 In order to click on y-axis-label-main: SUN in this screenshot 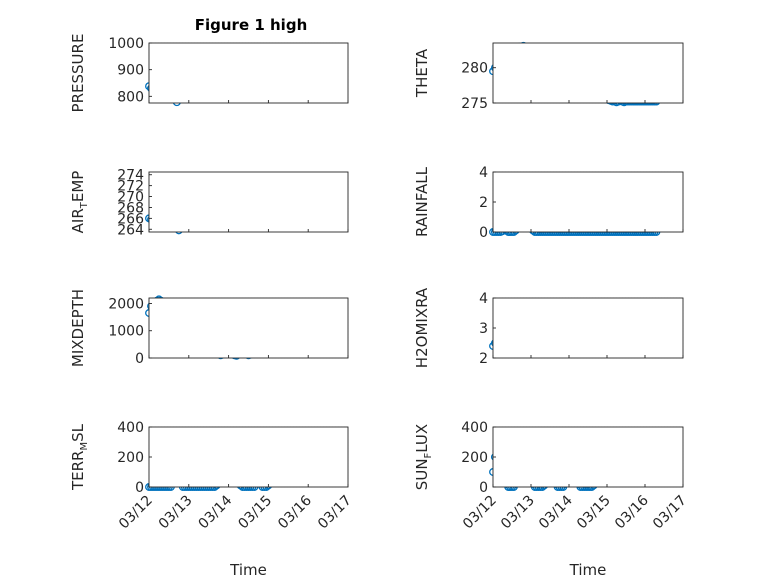, I will do `click(422, 474)`.